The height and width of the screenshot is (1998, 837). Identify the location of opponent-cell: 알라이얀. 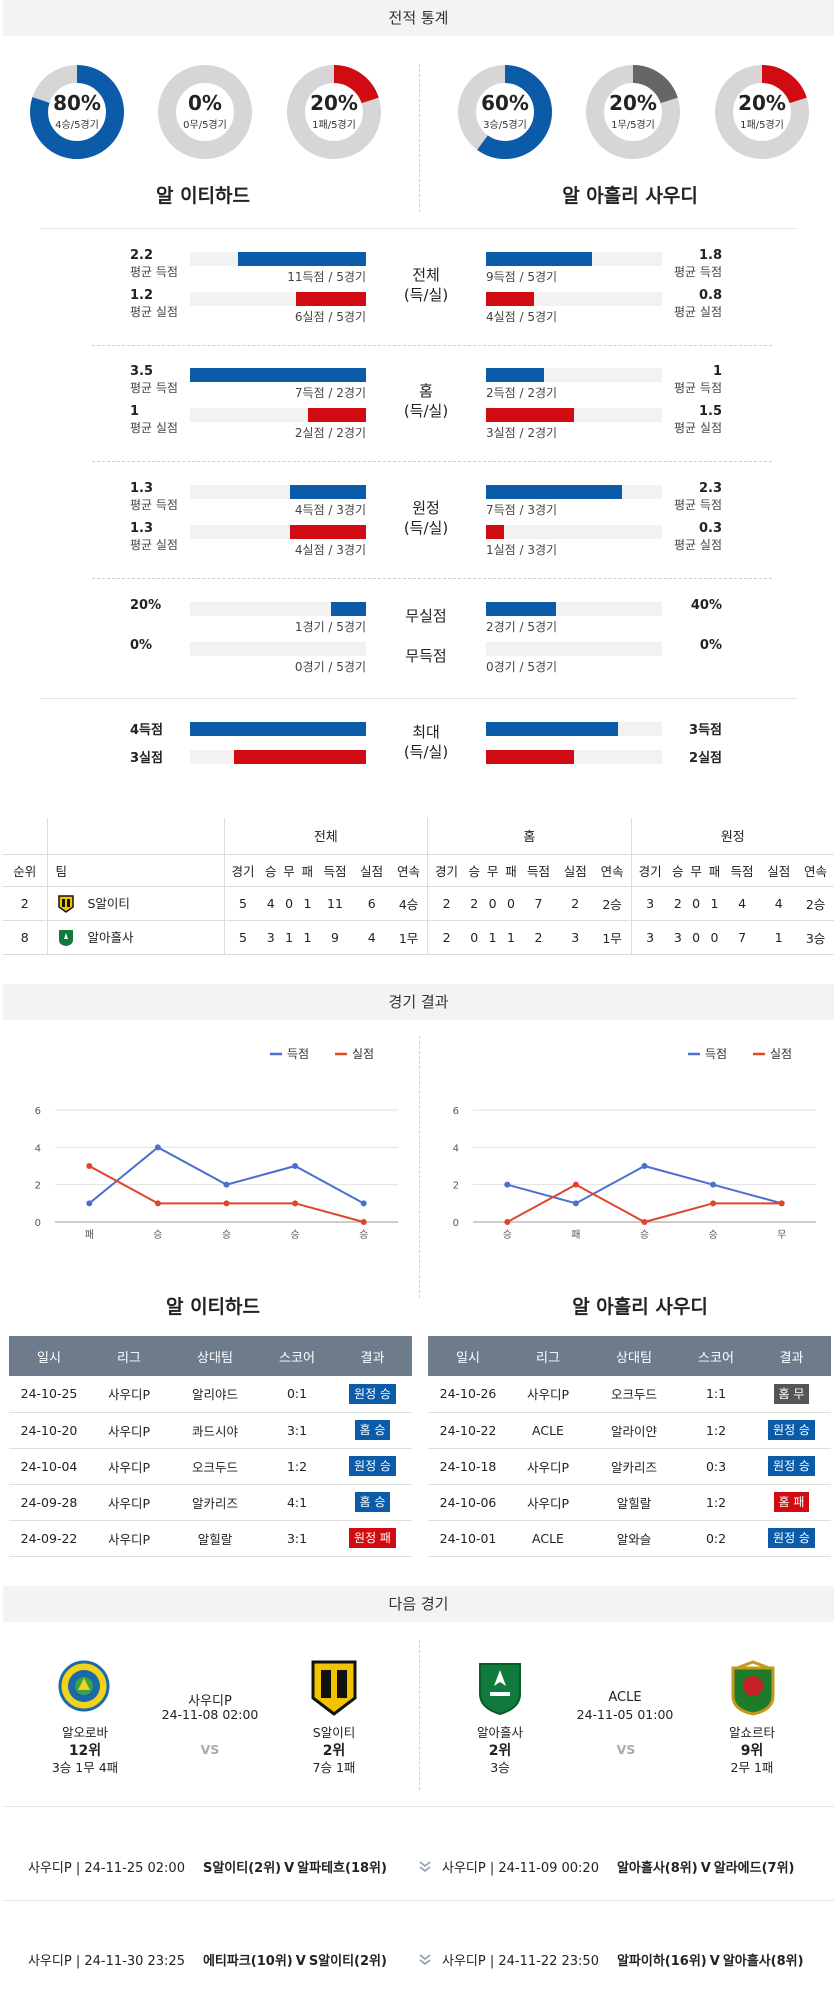
(634, 1430).